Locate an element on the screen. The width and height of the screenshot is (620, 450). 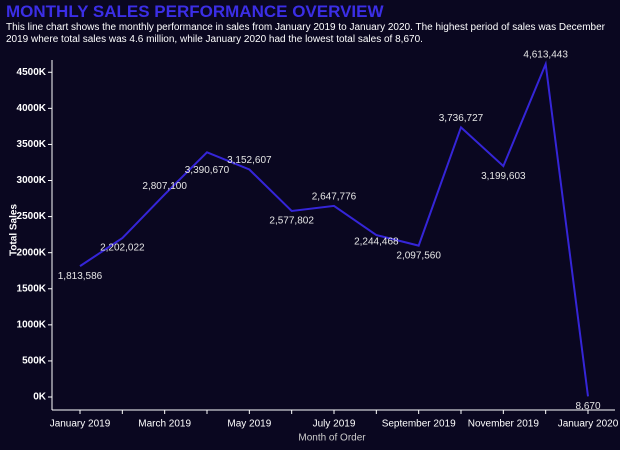
chart-title: MONTHLY SALES PERFORMANCE OVERVIEW is located at coordinates (195, 11).